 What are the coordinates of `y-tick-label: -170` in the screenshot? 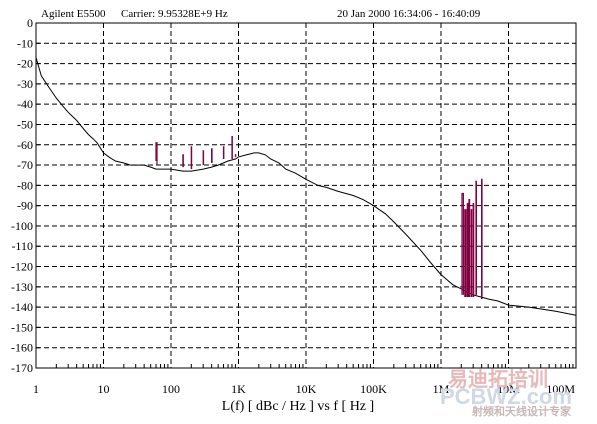 It's located at (22, 368).